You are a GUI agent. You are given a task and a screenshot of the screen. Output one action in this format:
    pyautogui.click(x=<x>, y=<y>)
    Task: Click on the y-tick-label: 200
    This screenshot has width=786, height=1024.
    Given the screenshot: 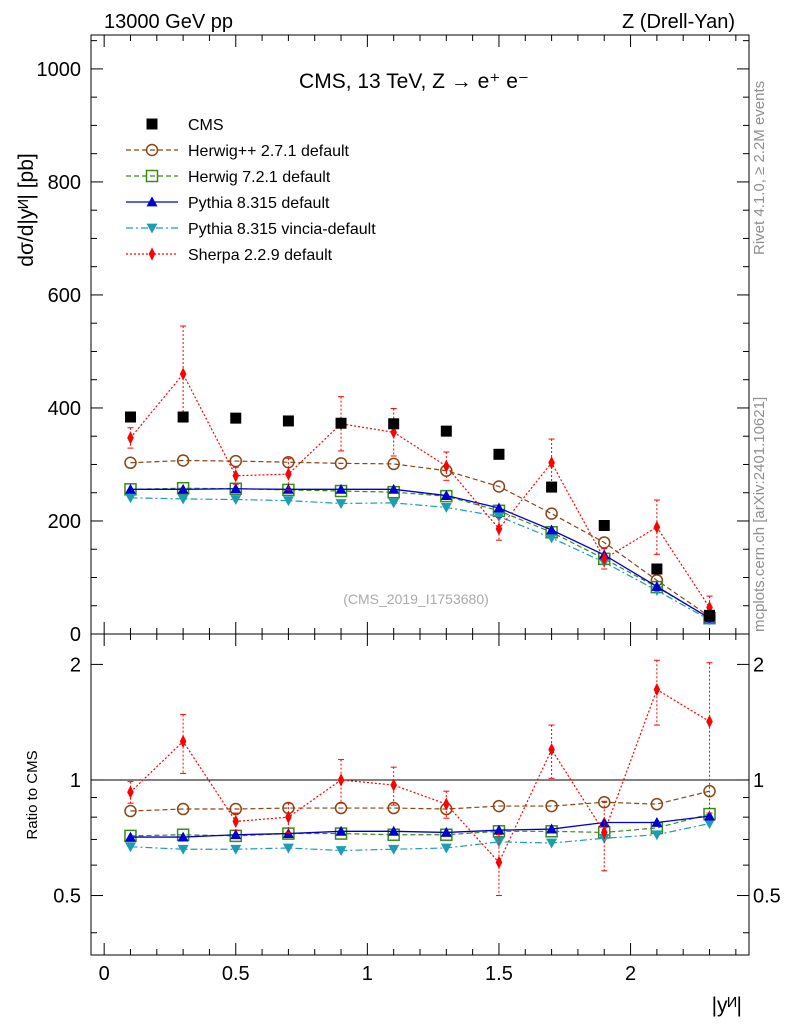 What is the action you would take?
    pyautogui.click(x=64, y=522)
    